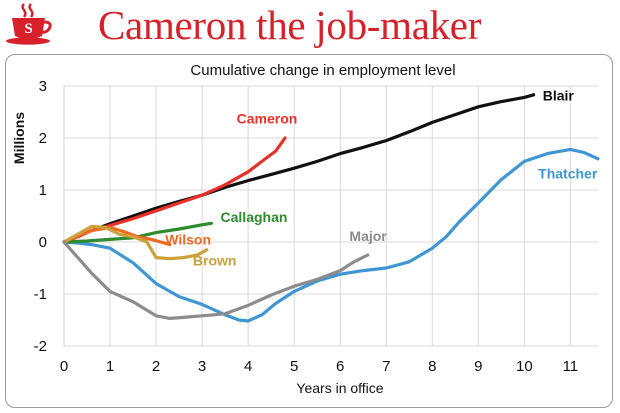  What do you see at coordinates (40, 346) in the screenshot?
I see `y-tick-label: -2` at bounding box center [40, 346].